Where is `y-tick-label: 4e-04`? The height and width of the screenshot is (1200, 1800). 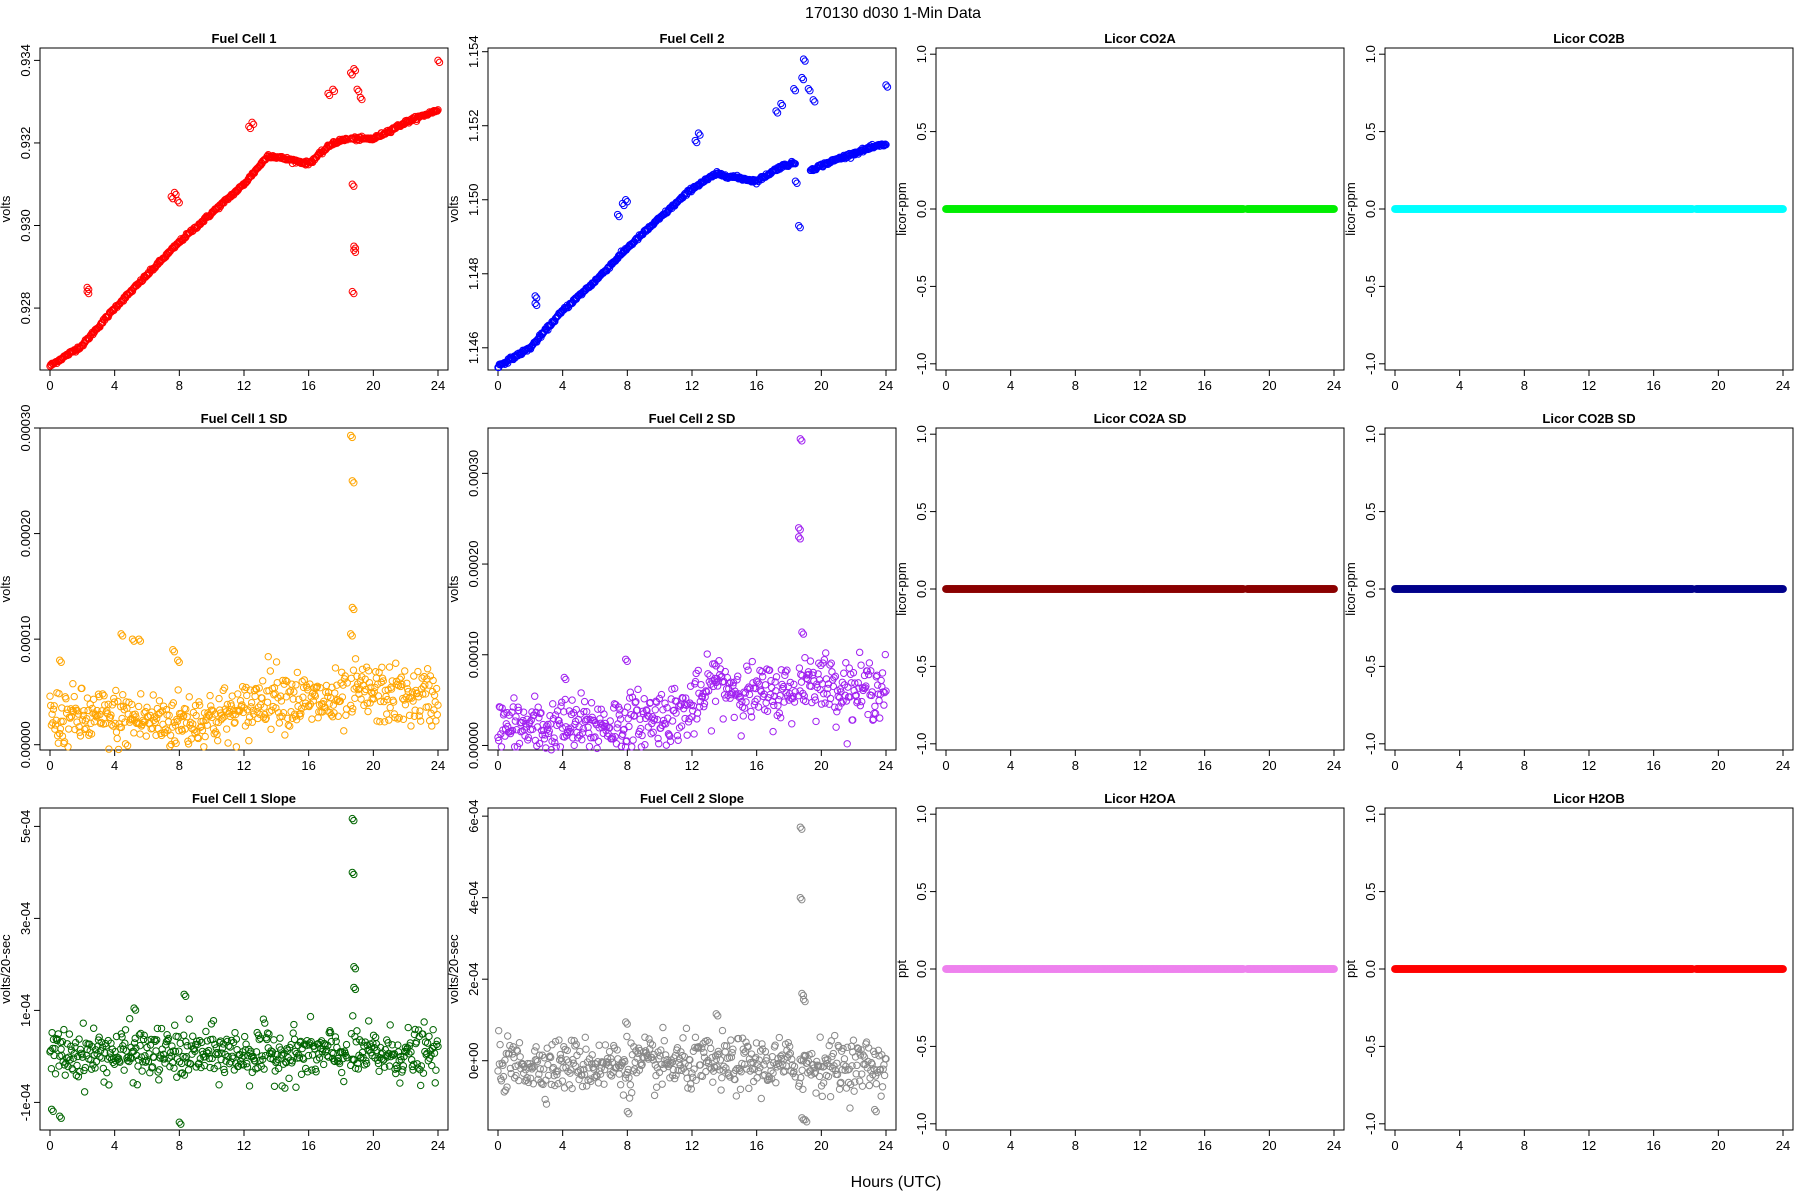
y-tick-label: 4e-04 is located at coordinates (473, 897).